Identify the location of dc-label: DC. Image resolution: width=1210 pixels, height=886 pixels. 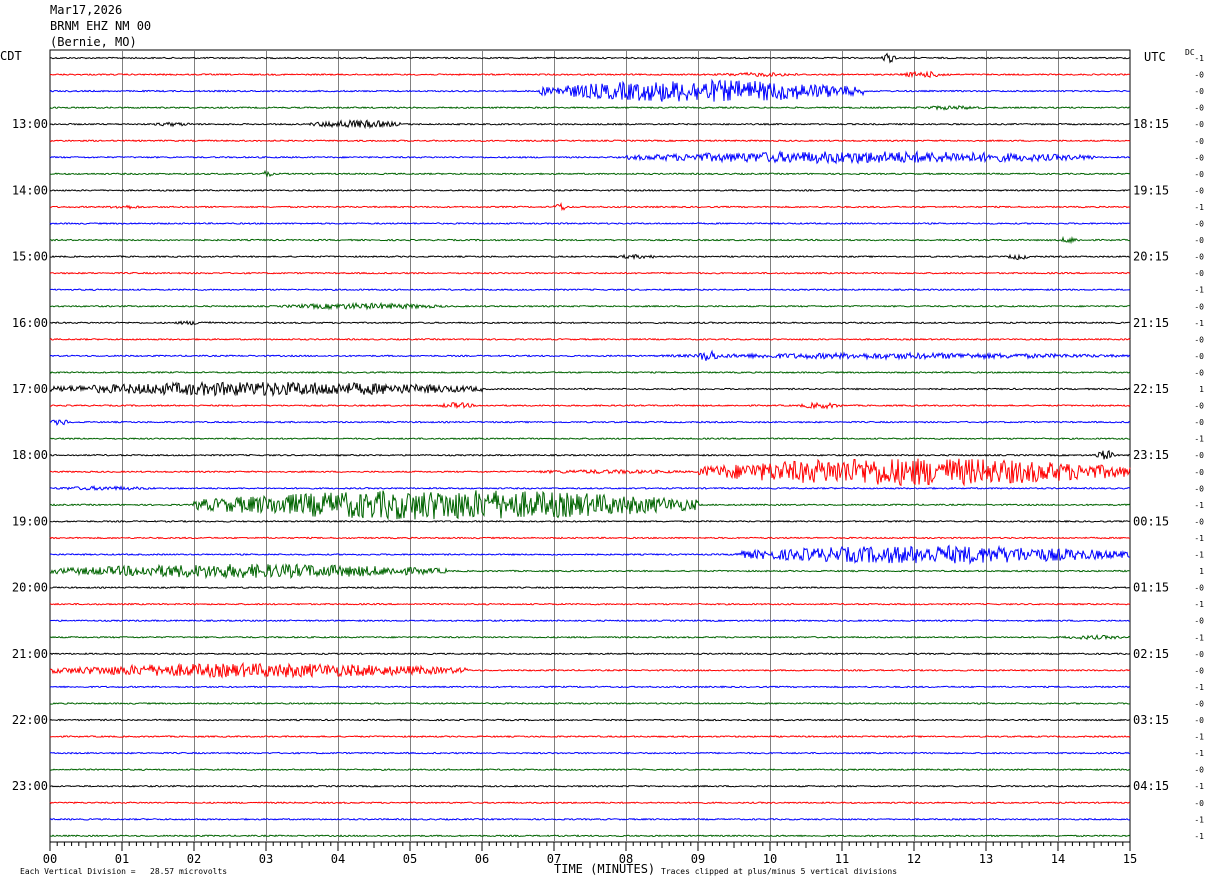
(1190, 52).